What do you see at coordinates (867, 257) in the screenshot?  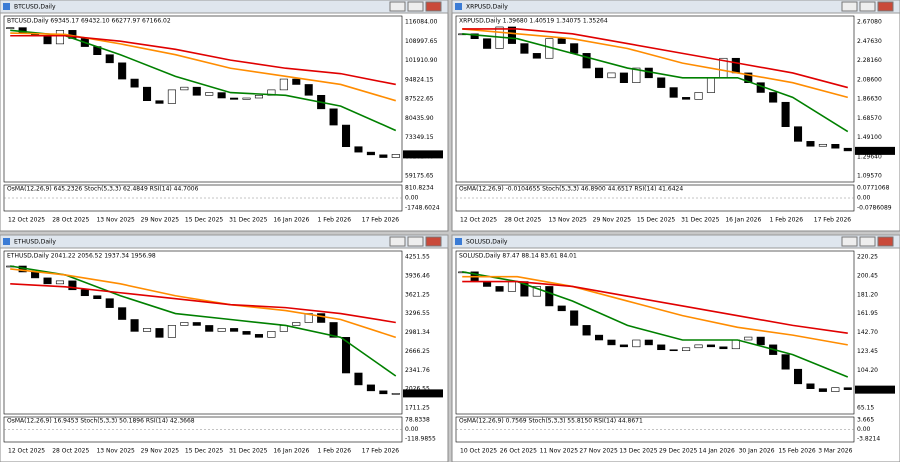 I see `y-tick-label: 220.25` at bounding box center [867, 257].